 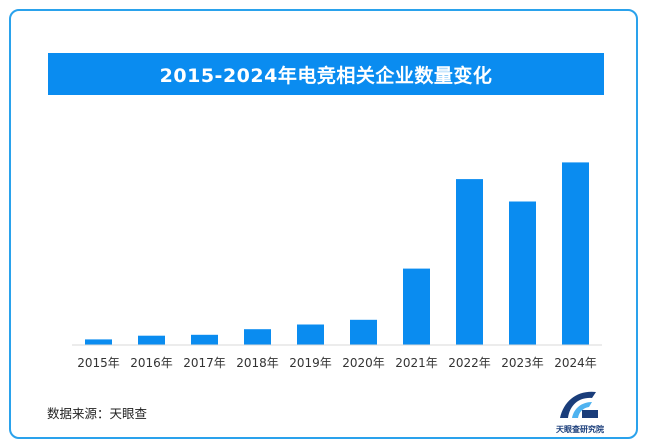 I want to click on source-label: 数据来源：, so click(x=78, y=413).